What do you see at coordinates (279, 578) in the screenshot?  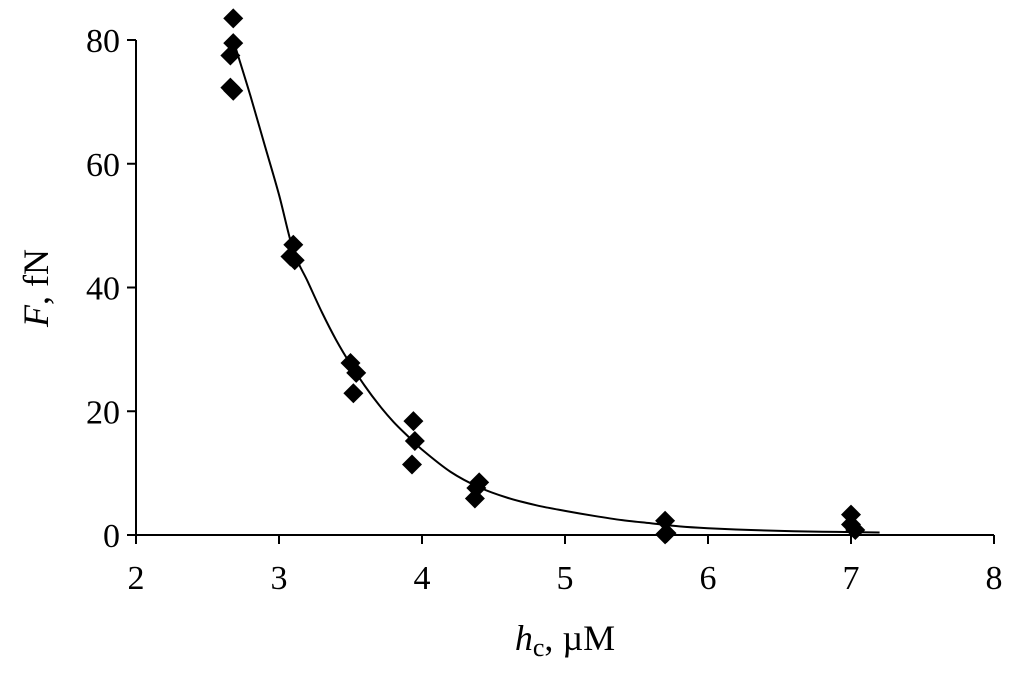 I see `x-tick-label: 3` at bounding box center [279, 578].